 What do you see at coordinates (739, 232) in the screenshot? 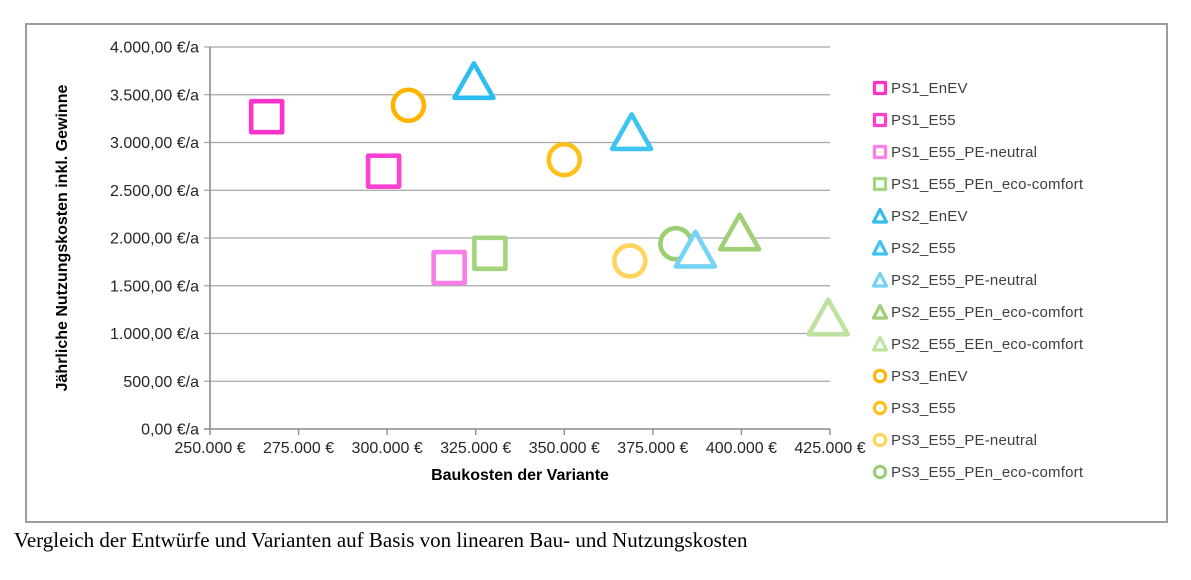
I see `marker-PS2_E55_PEn_eco-comfort` at bounding box center [739, 232].